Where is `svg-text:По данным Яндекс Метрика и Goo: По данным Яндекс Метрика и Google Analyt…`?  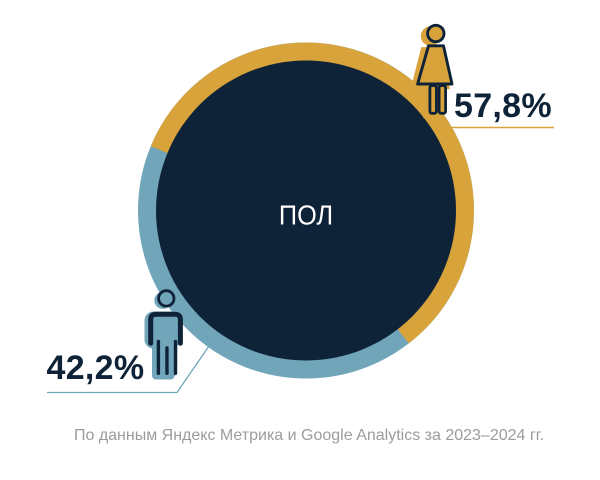 svg-text:По данным Яндекс Метрика и Goo: По данным Яндекс Метрика и Google Analyt… is located at coordinates (309, 435).